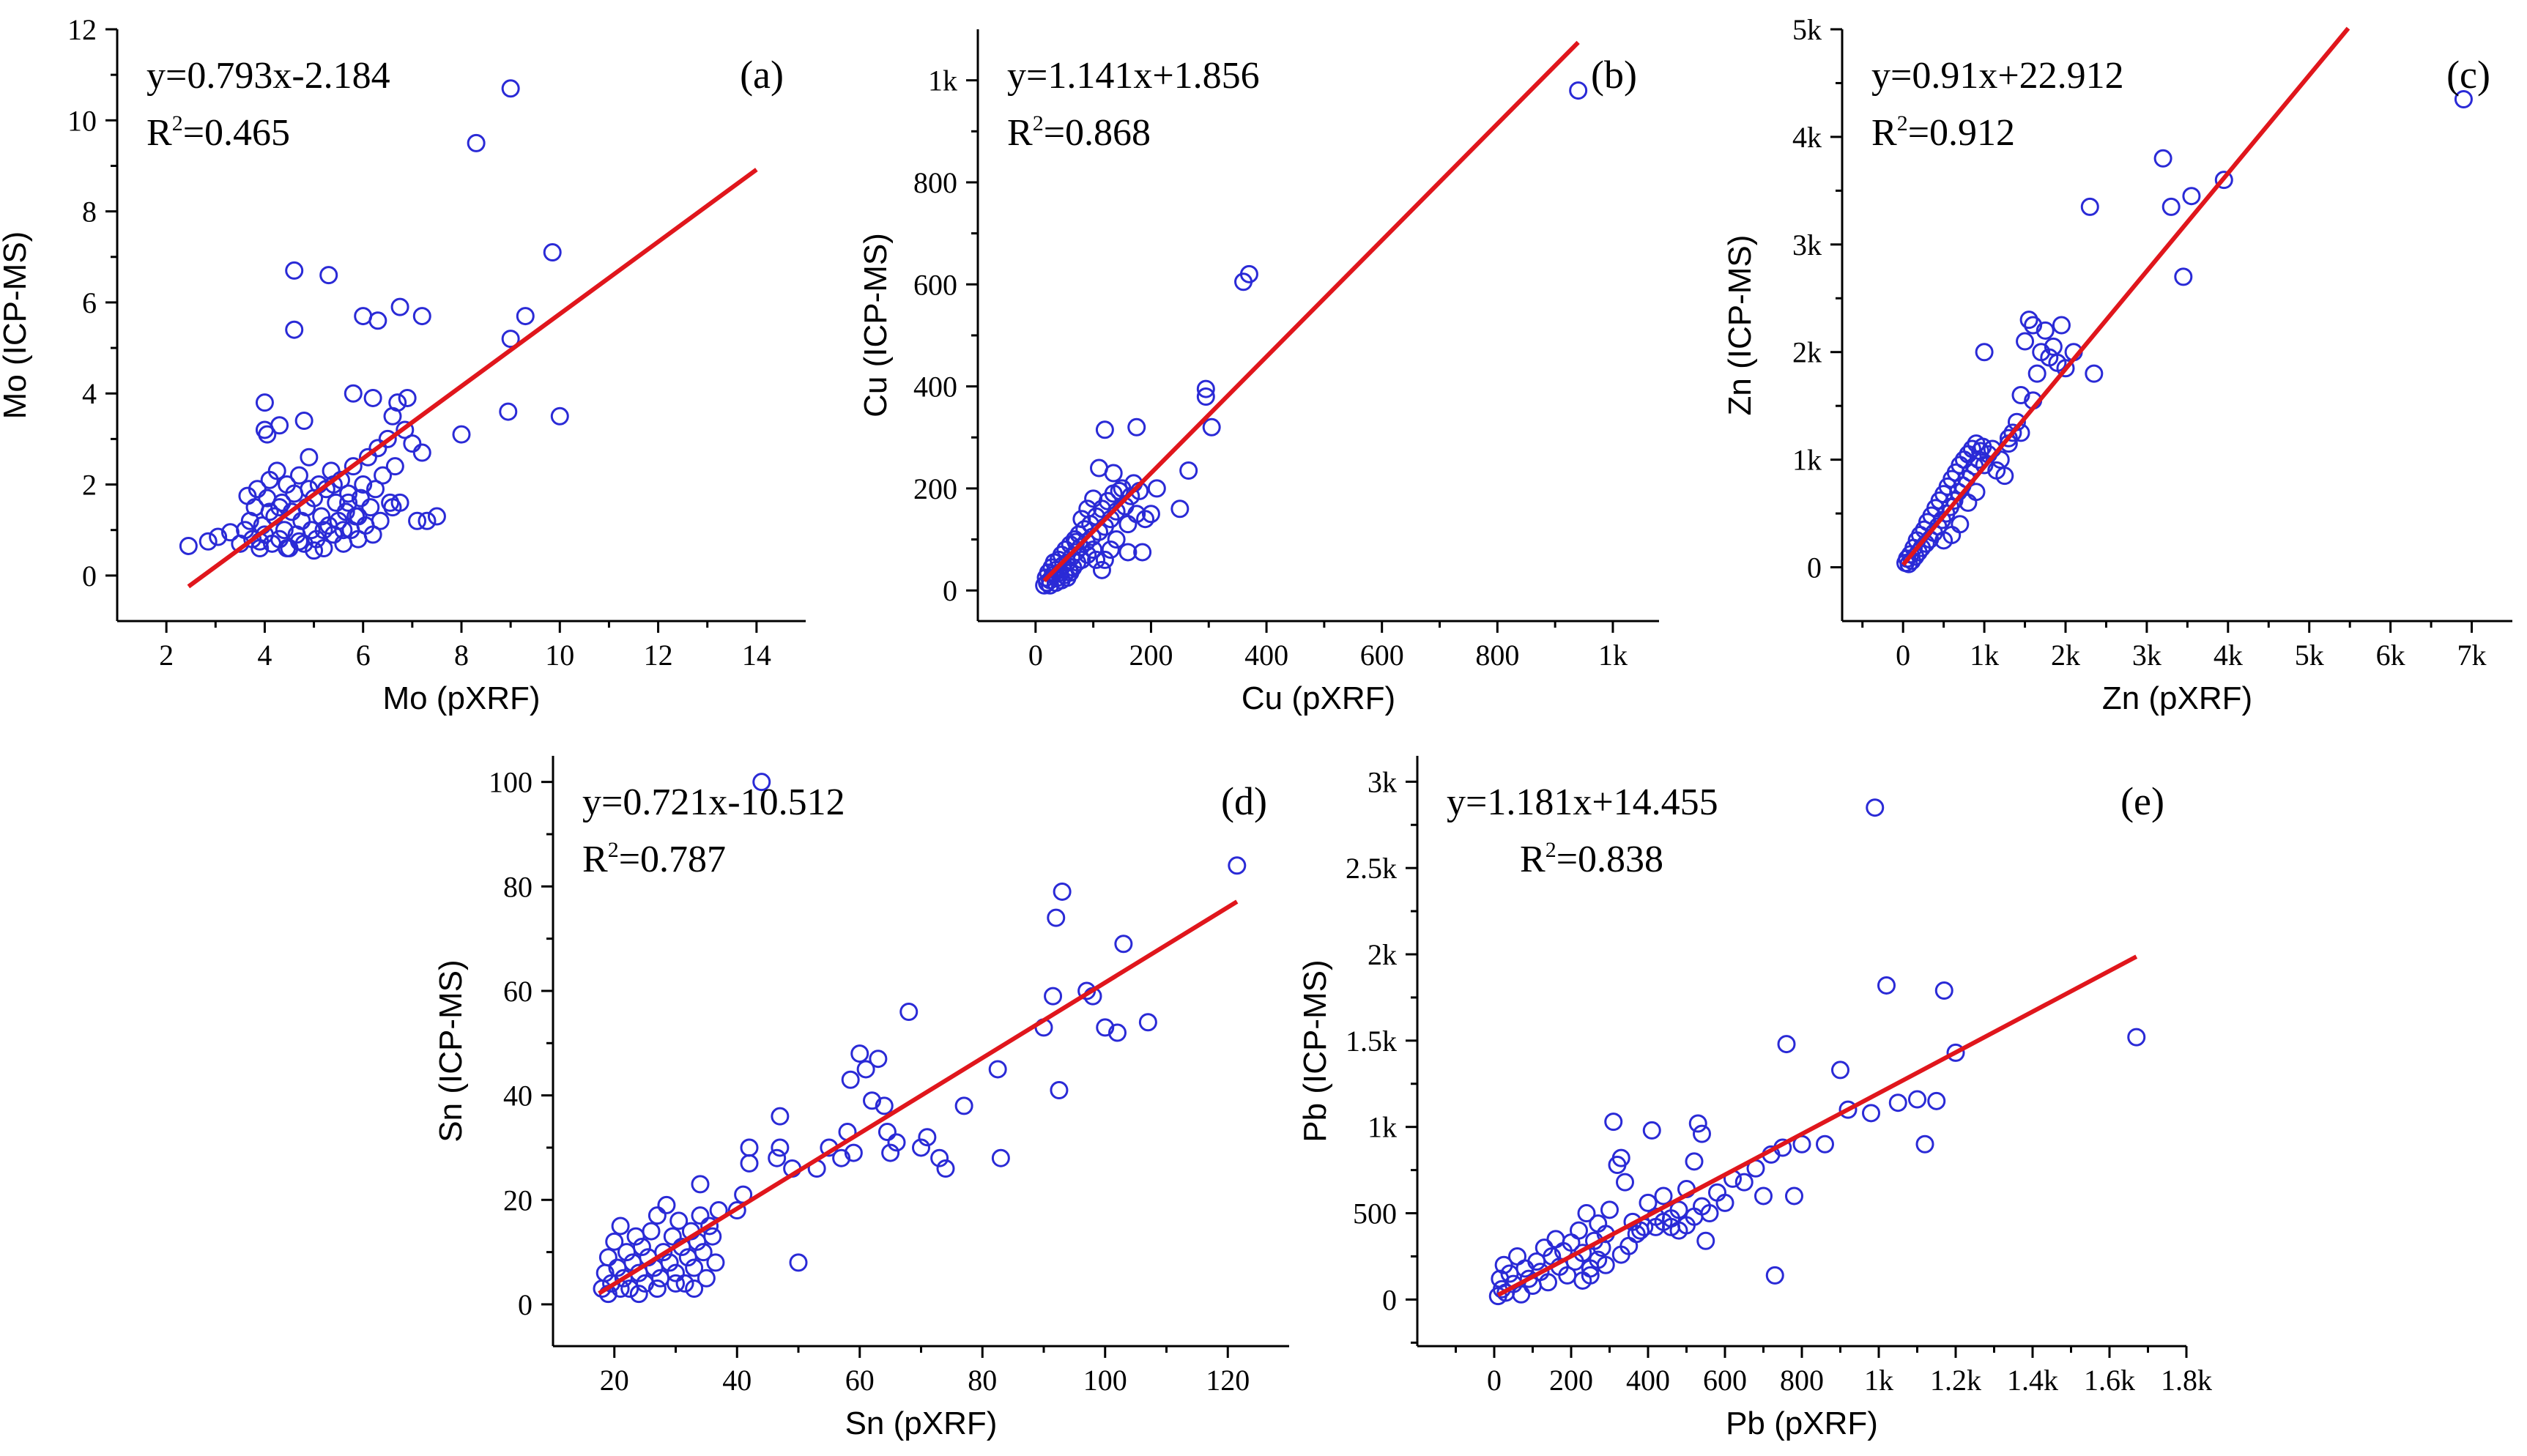 The image size is (2527, 1456). I want to click on y-tick-label: 20, so click(518, 1200).